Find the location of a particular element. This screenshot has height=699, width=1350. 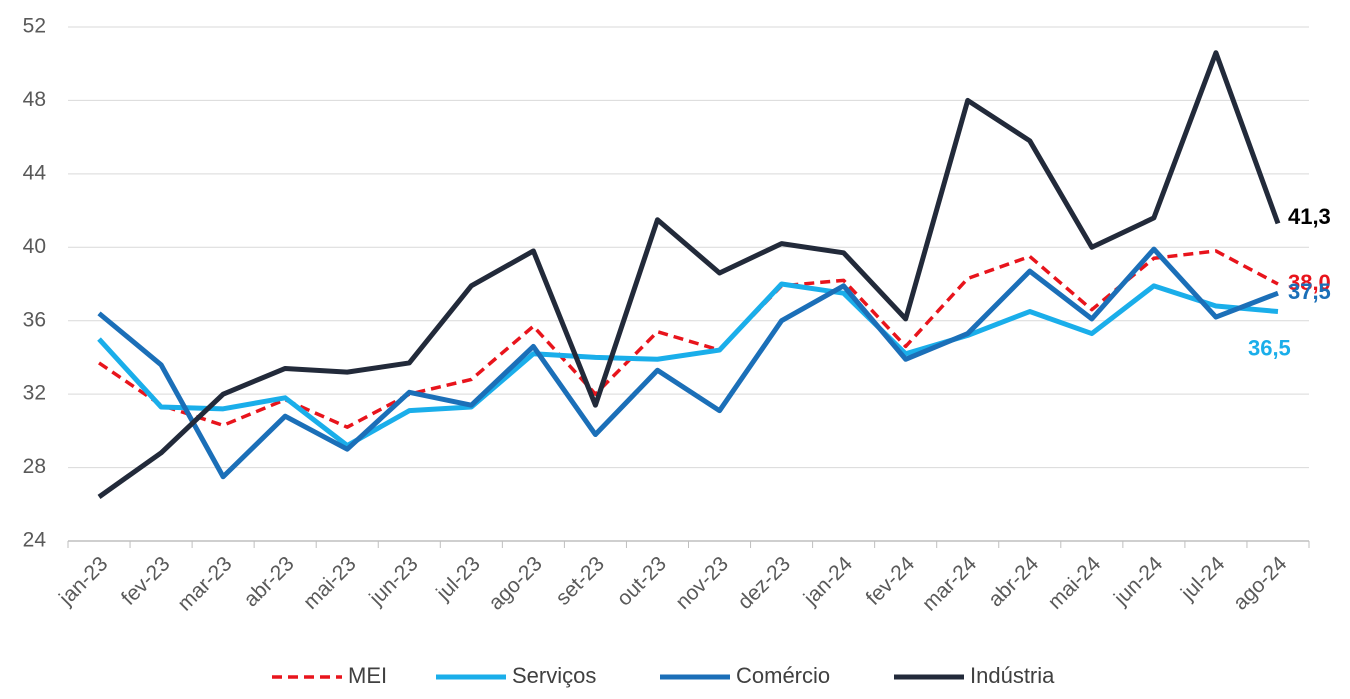

x-tick-label: jun-23 is located at coordinates (393, 581).